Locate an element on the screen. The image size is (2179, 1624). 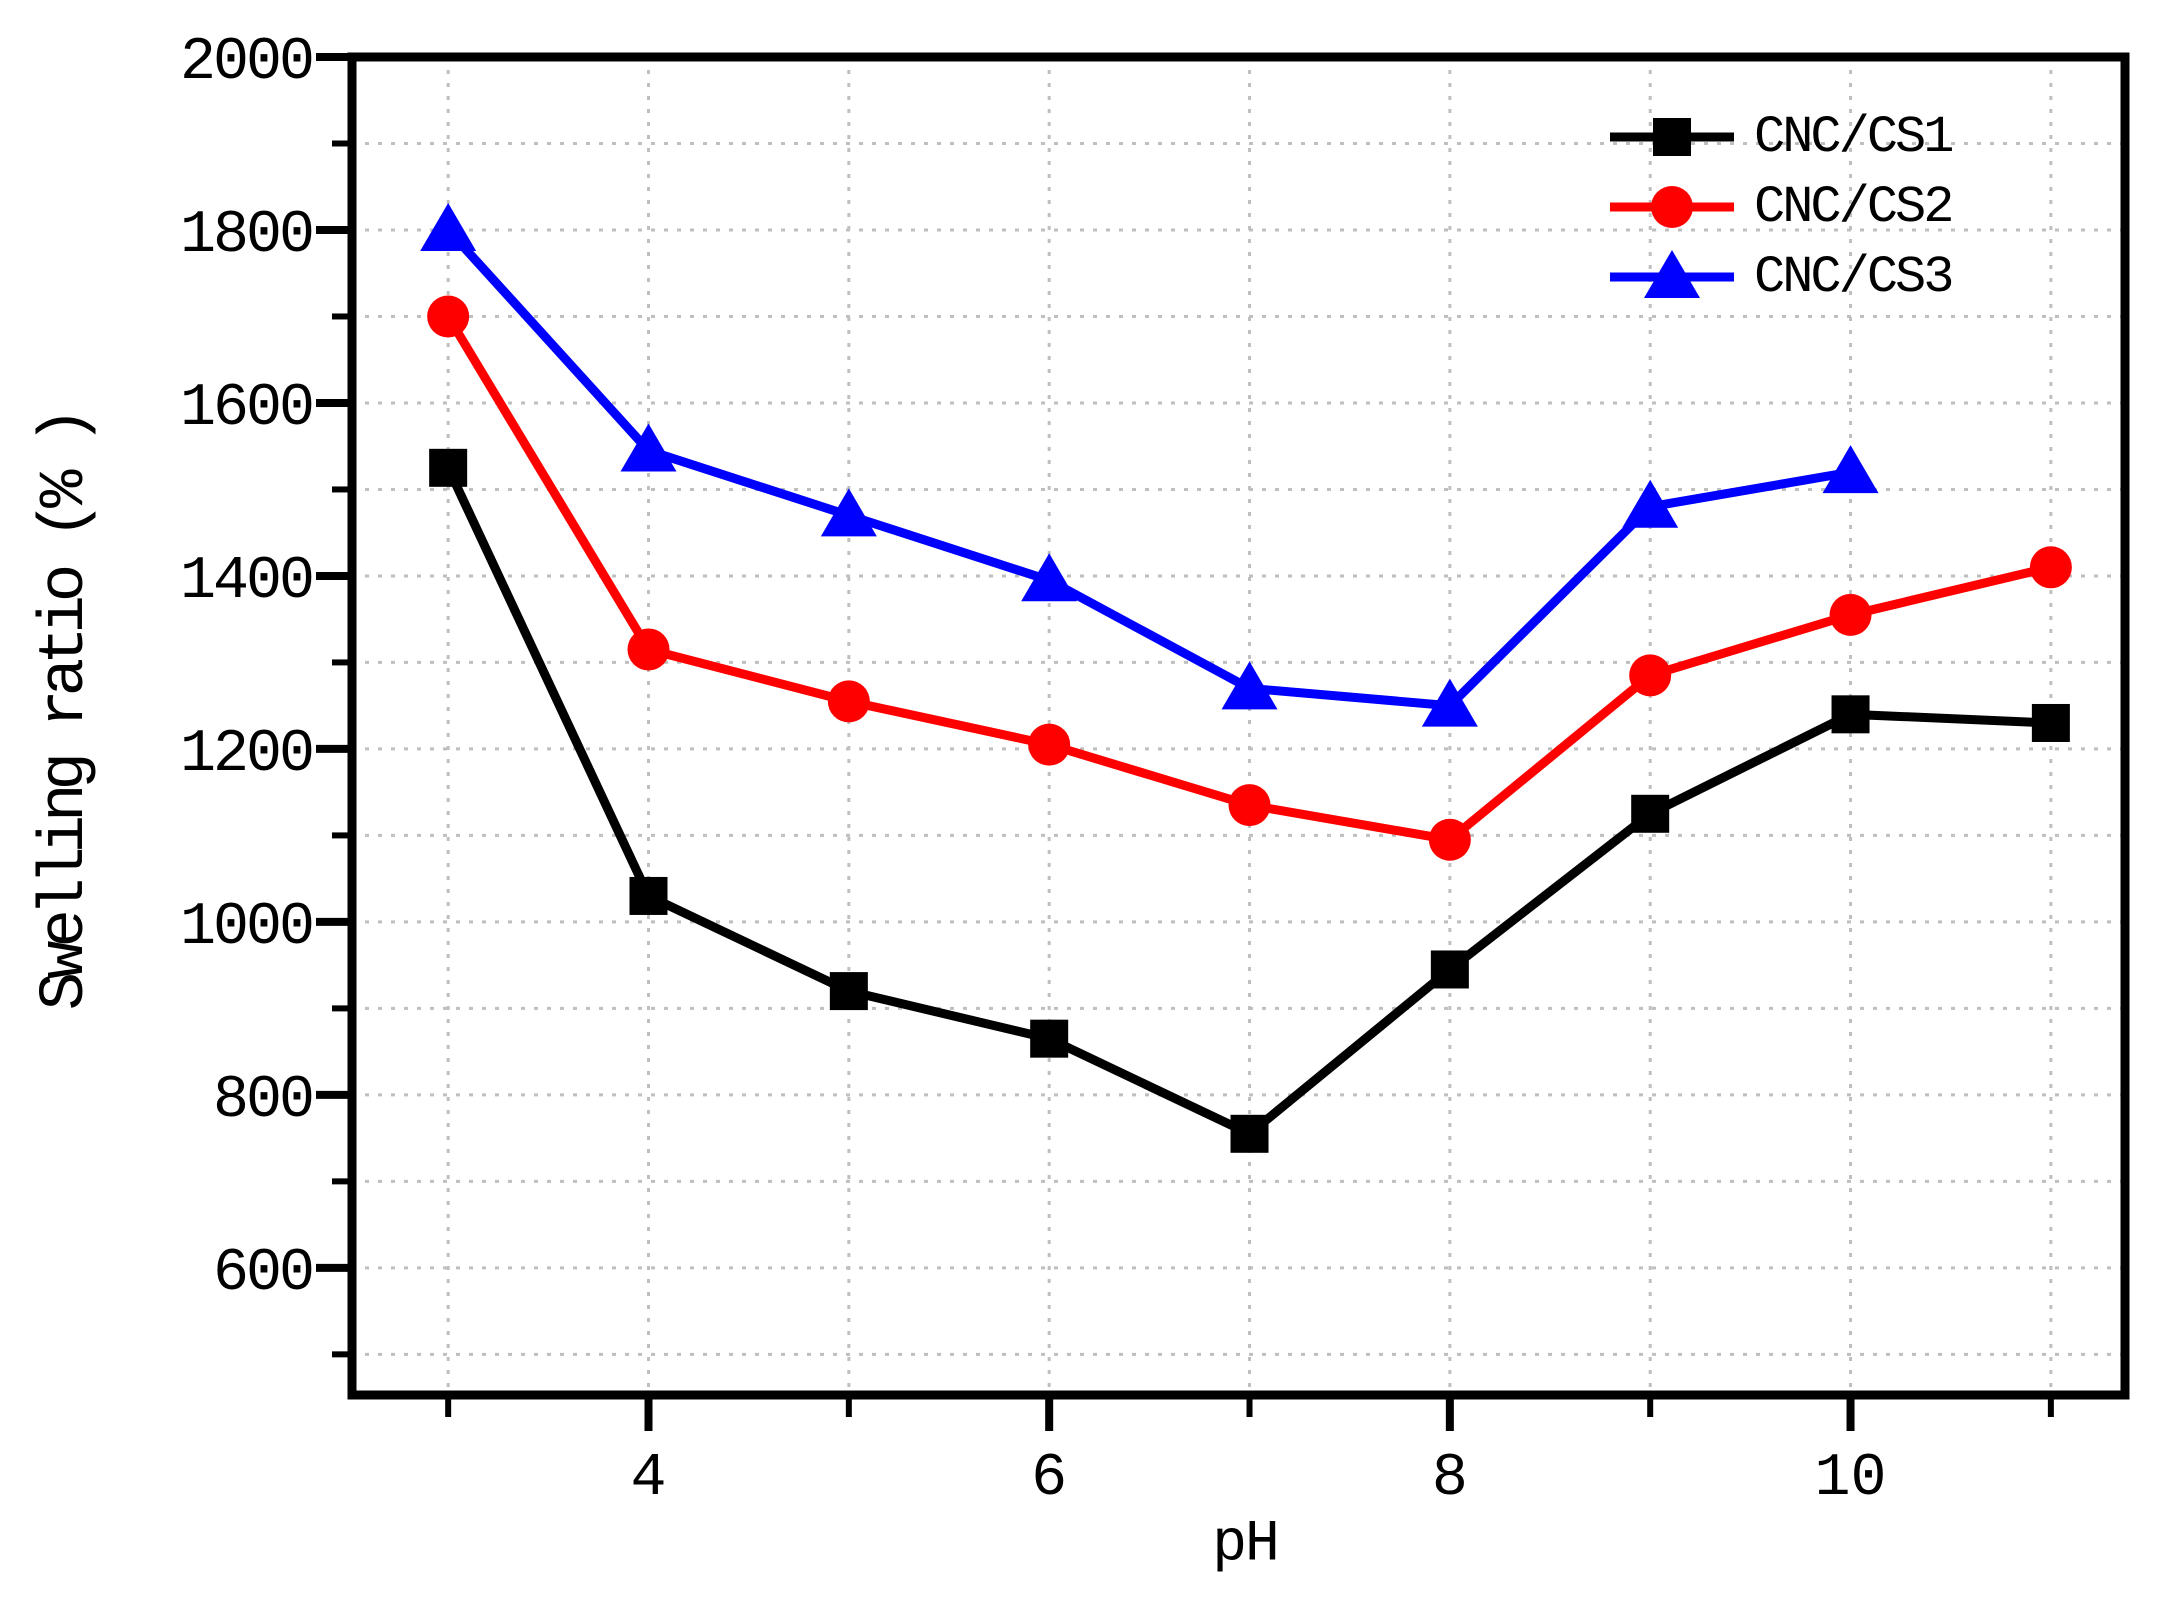
legend-marker-square-icon is located at coordinates (1672, 137).